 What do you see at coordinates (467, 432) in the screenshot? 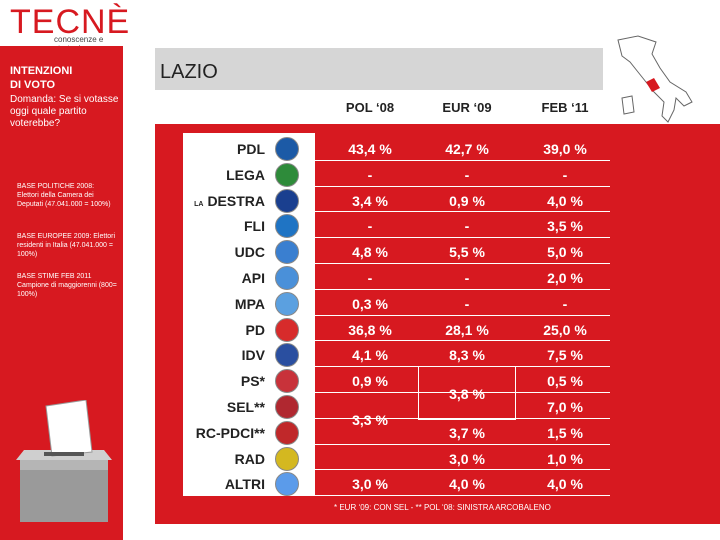
I see `value-eur: 3,7 %` at bounding box center [467, 432].